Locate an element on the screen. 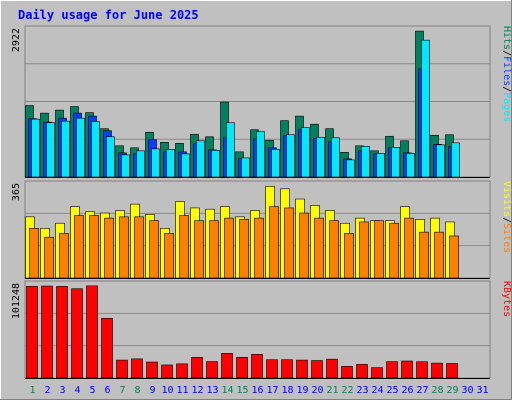  day-label: 14 is located at coordinates (227, 390).